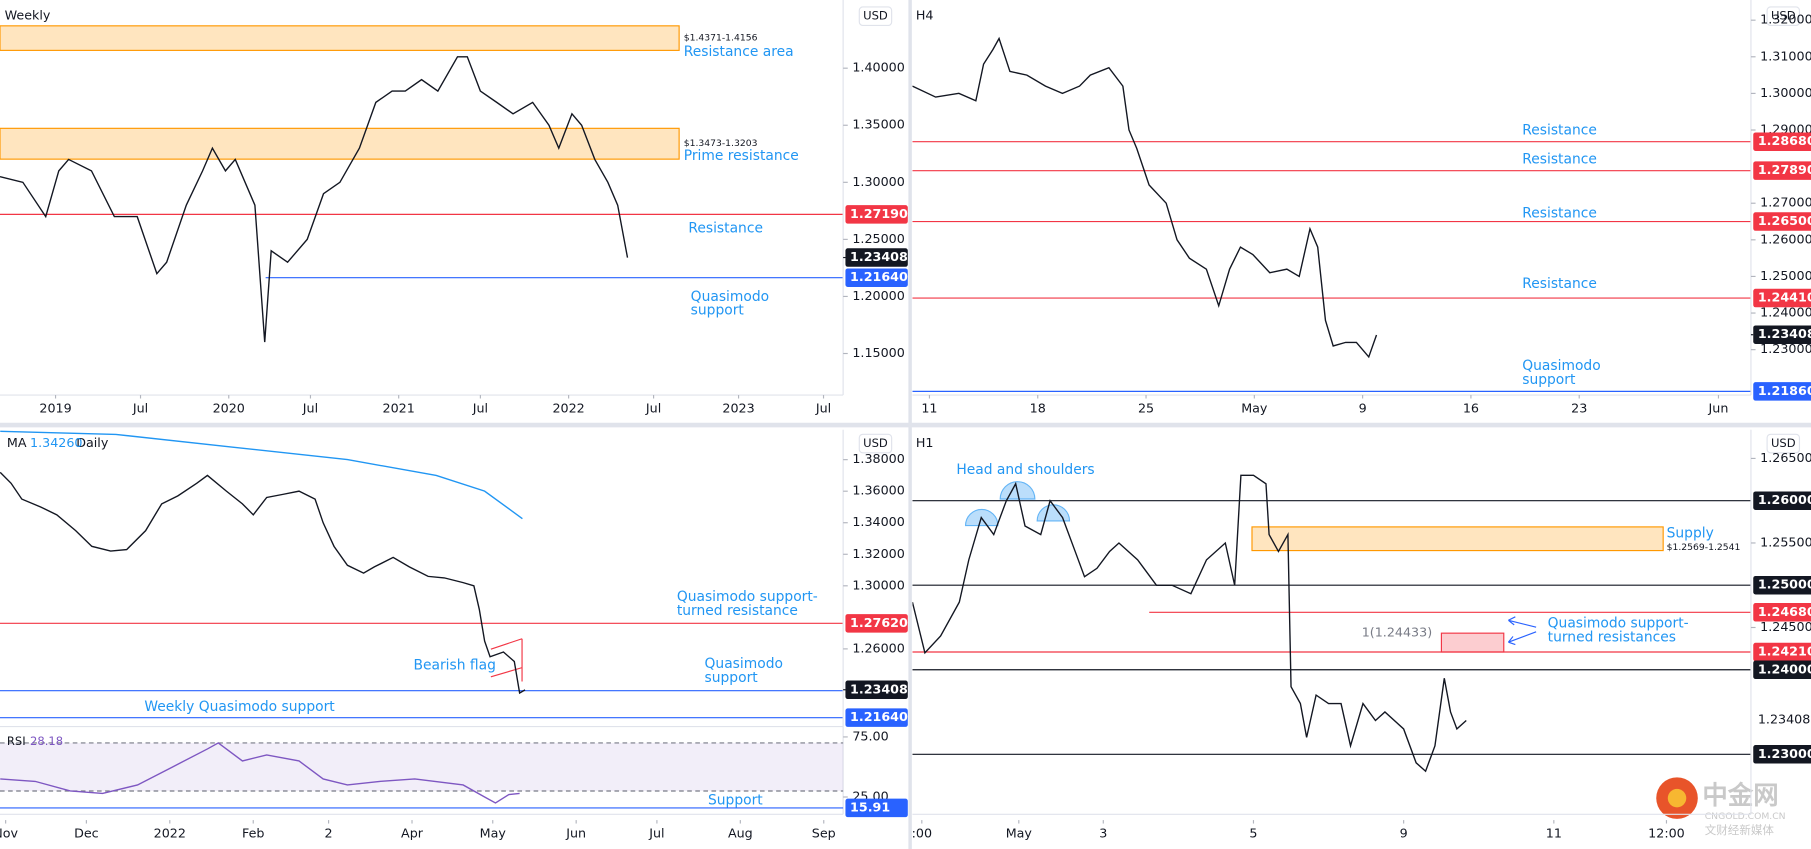 The width and height of the screenshot is (1811, 849). Describe the element at coordinates (28, 15) in the screenshot. I see `panel-title: Weekly` at that location.